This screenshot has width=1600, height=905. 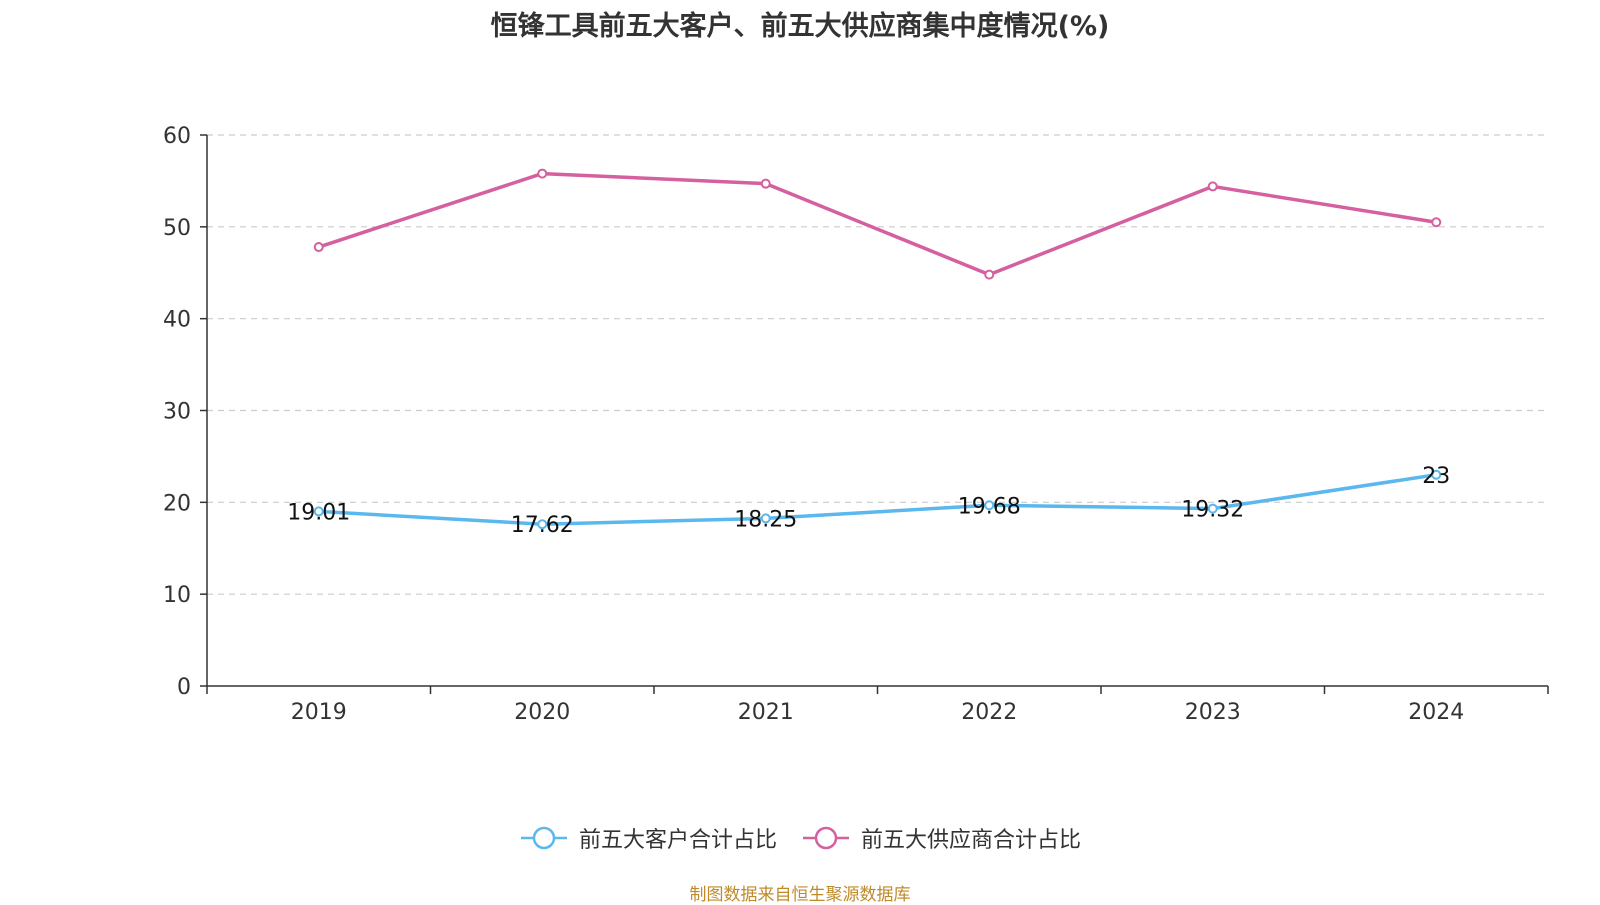 I want to click on data-label: 19.32, so click(x=1212, y=510).